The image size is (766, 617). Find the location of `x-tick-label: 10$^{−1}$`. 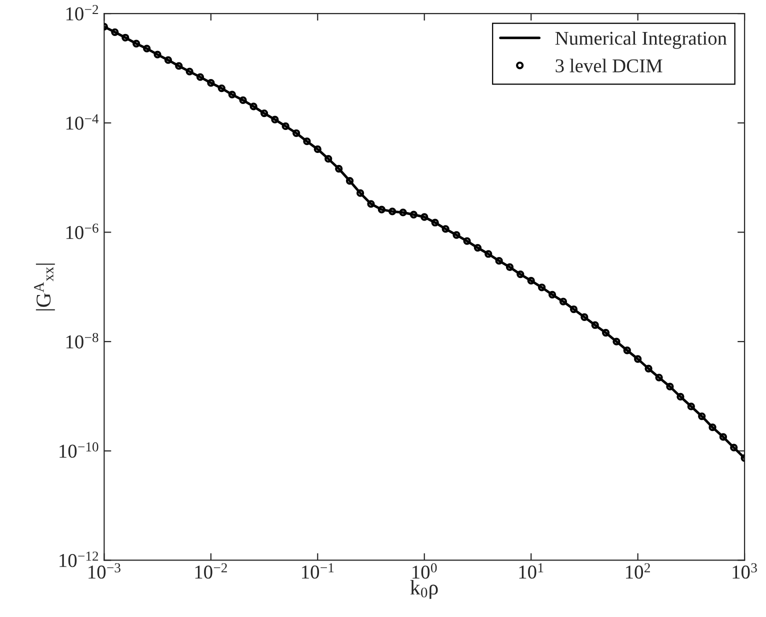

x-tick-label: 10$^{−1}$ is located at coordinates (318, 571).